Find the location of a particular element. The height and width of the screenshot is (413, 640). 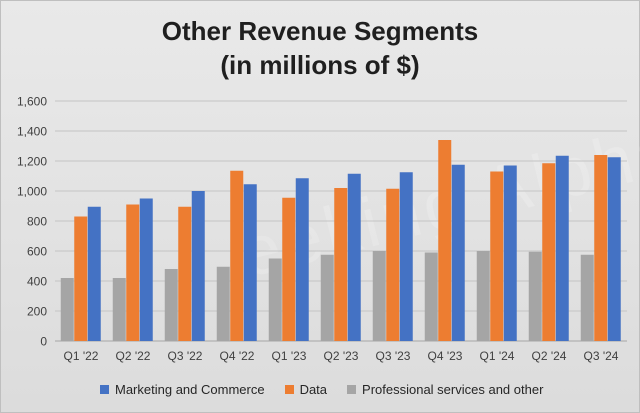

x-tick-label: Q1 '22 is located at coordinates (81, 356).